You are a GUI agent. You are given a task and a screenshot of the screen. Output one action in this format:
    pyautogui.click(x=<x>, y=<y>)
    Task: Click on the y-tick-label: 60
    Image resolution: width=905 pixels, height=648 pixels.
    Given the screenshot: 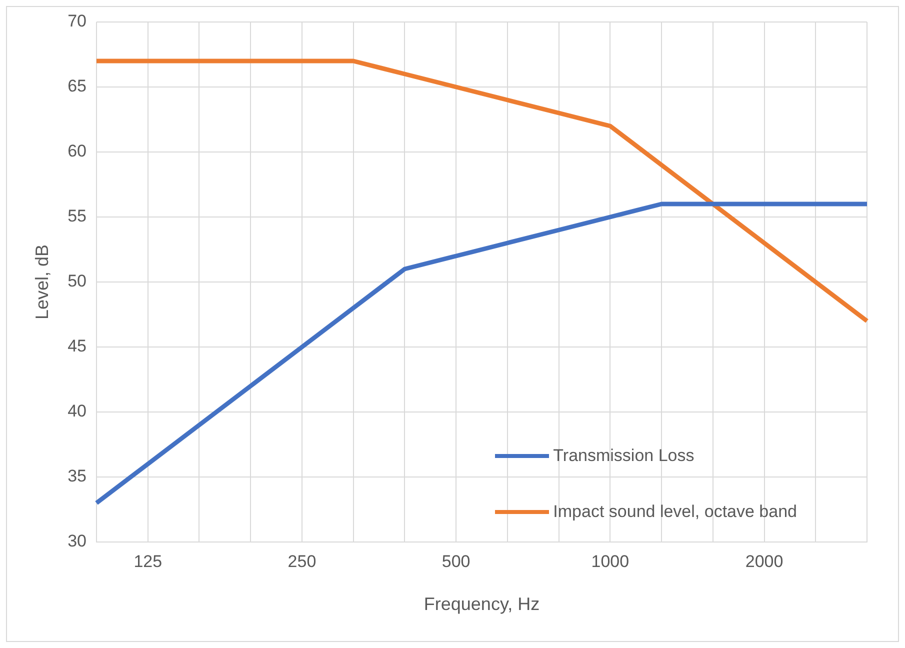 What is the action you would take?
    pyautogui.click(x=77, y=151)
    